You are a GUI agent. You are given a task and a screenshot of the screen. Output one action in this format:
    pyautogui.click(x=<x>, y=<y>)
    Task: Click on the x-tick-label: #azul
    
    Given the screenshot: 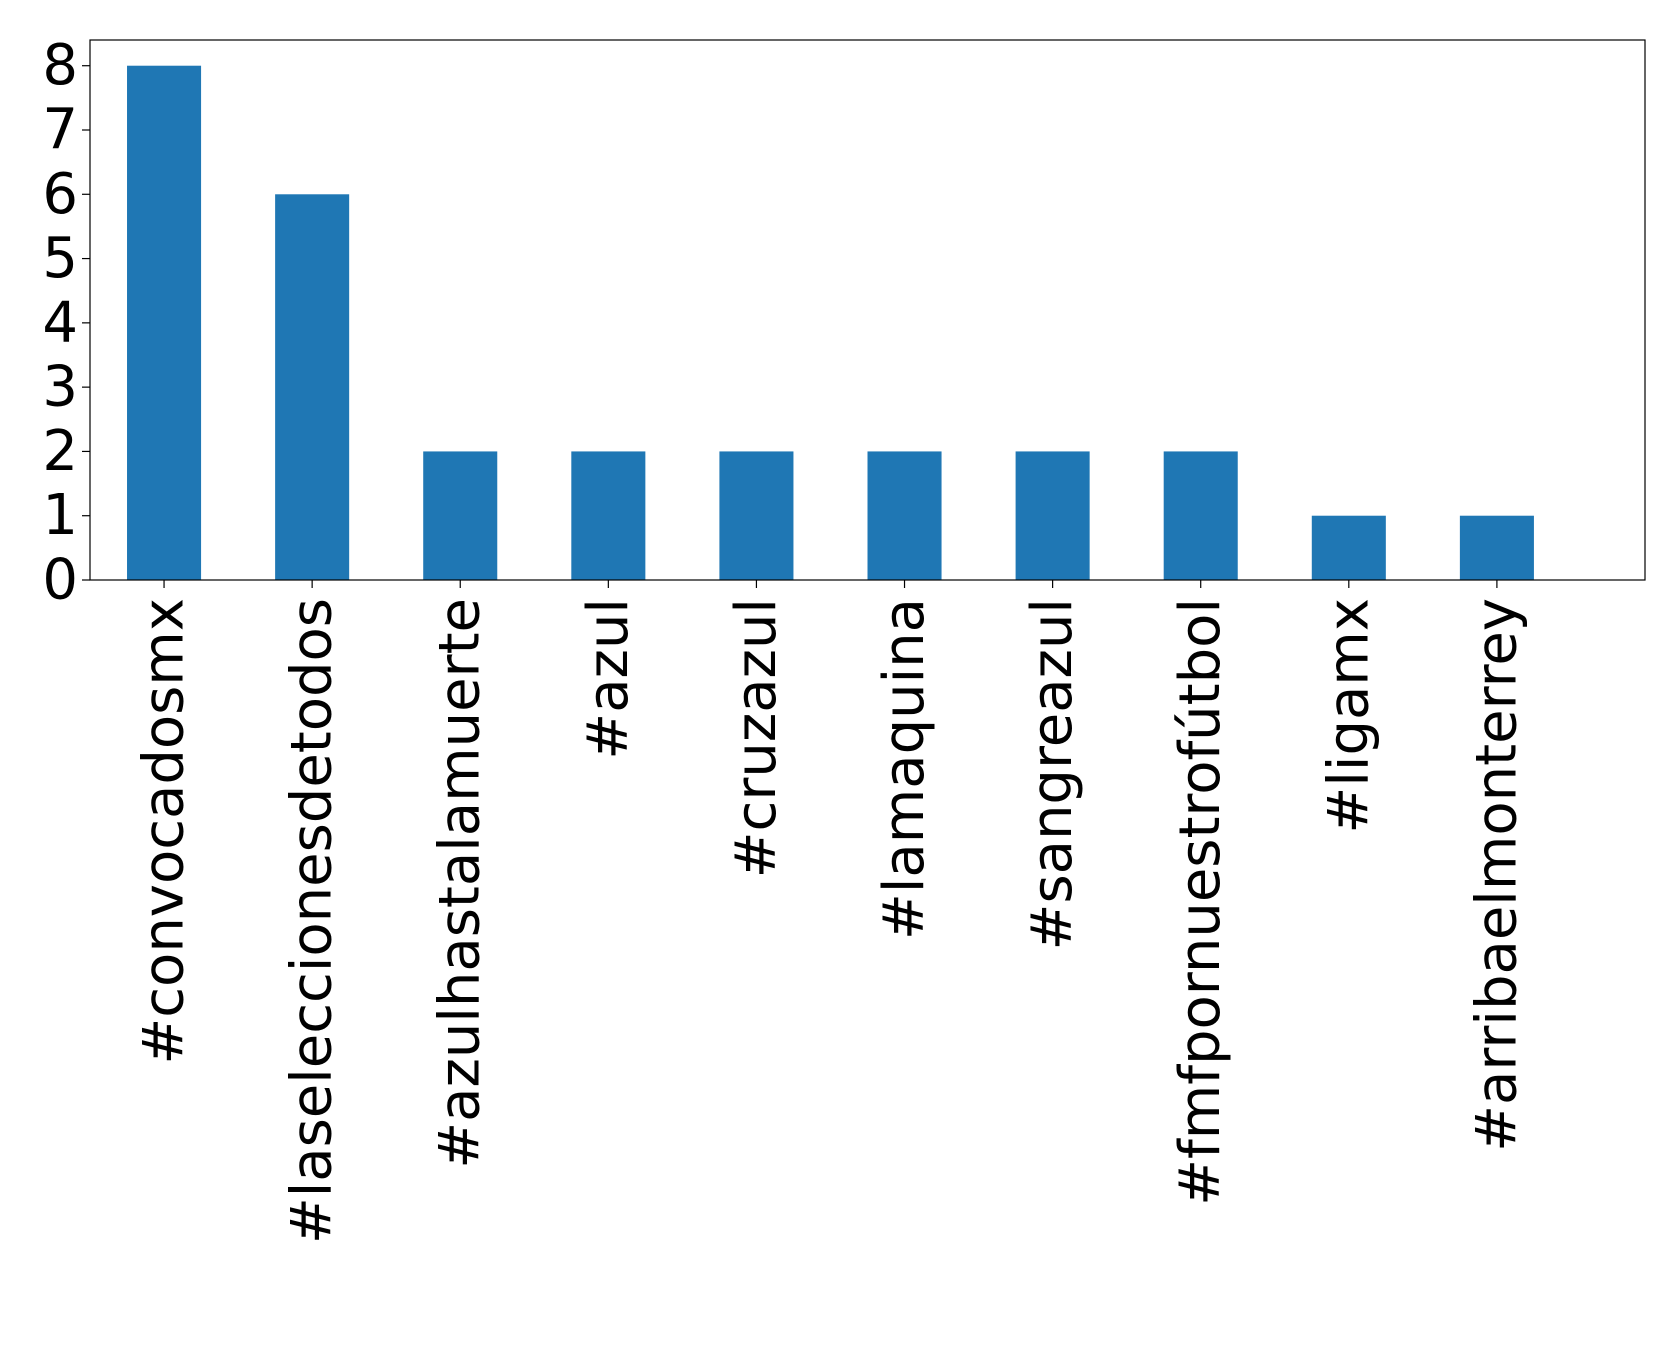 What is the action you would take?
    pyautogui.click(x=608, y=679)
    